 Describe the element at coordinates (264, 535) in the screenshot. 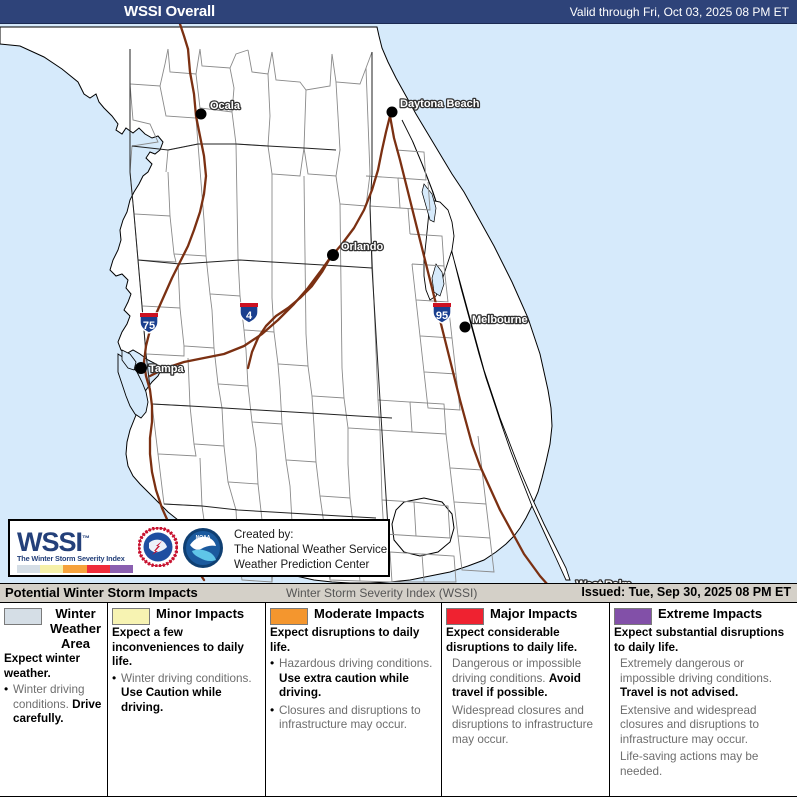

I see `created-by-label: Created by:` at that location.